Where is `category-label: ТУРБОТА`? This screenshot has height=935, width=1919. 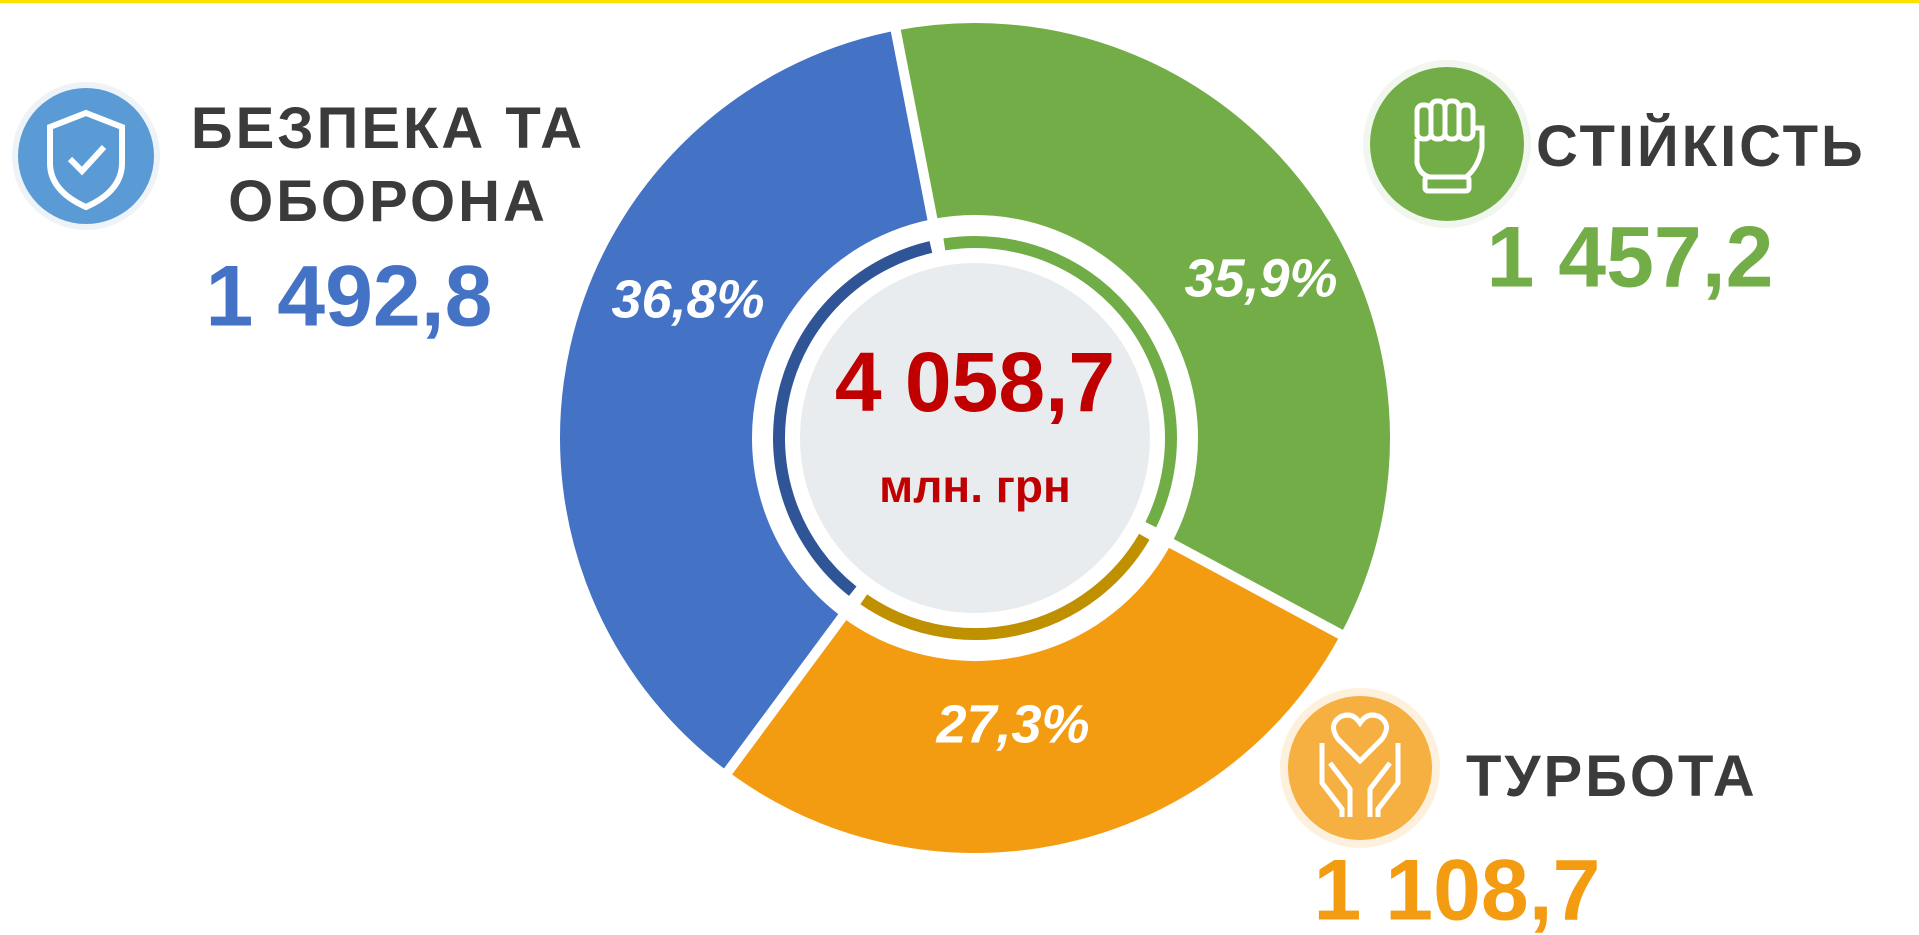 category-label: ТУРБОТА is located at coordinates (1612, 776).